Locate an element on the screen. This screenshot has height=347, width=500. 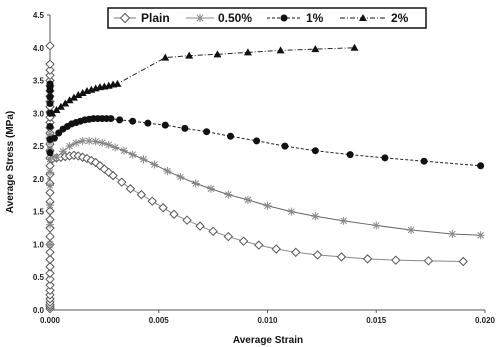
y-tick-label: 2.5 is located at coordinates (39, 146).